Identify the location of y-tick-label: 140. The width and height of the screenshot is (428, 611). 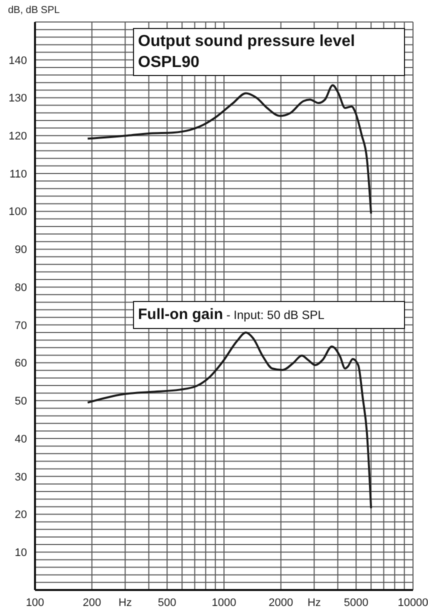
(17, 60).